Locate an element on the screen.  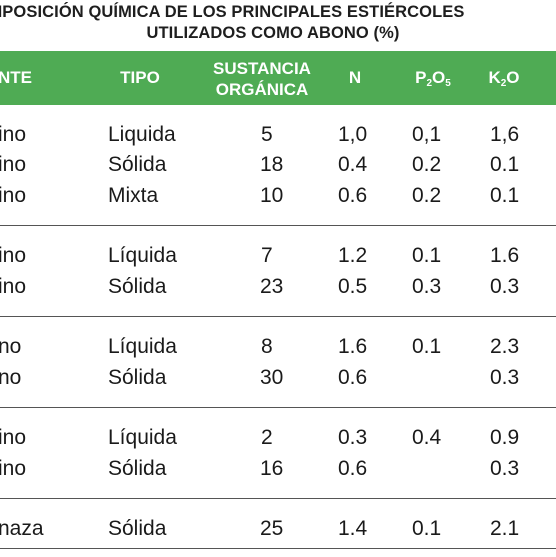
cell-organic-matter: 25 is located at coordinates (272, 528).